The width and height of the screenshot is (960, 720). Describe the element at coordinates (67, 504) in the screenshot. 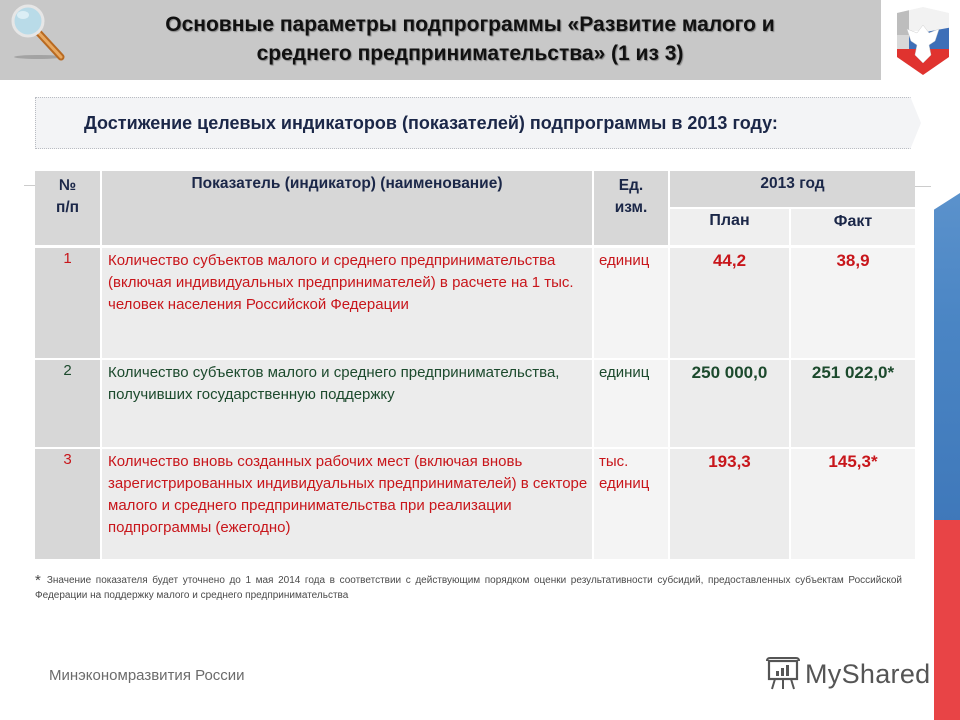

I see `row3-num: 3` at that location.